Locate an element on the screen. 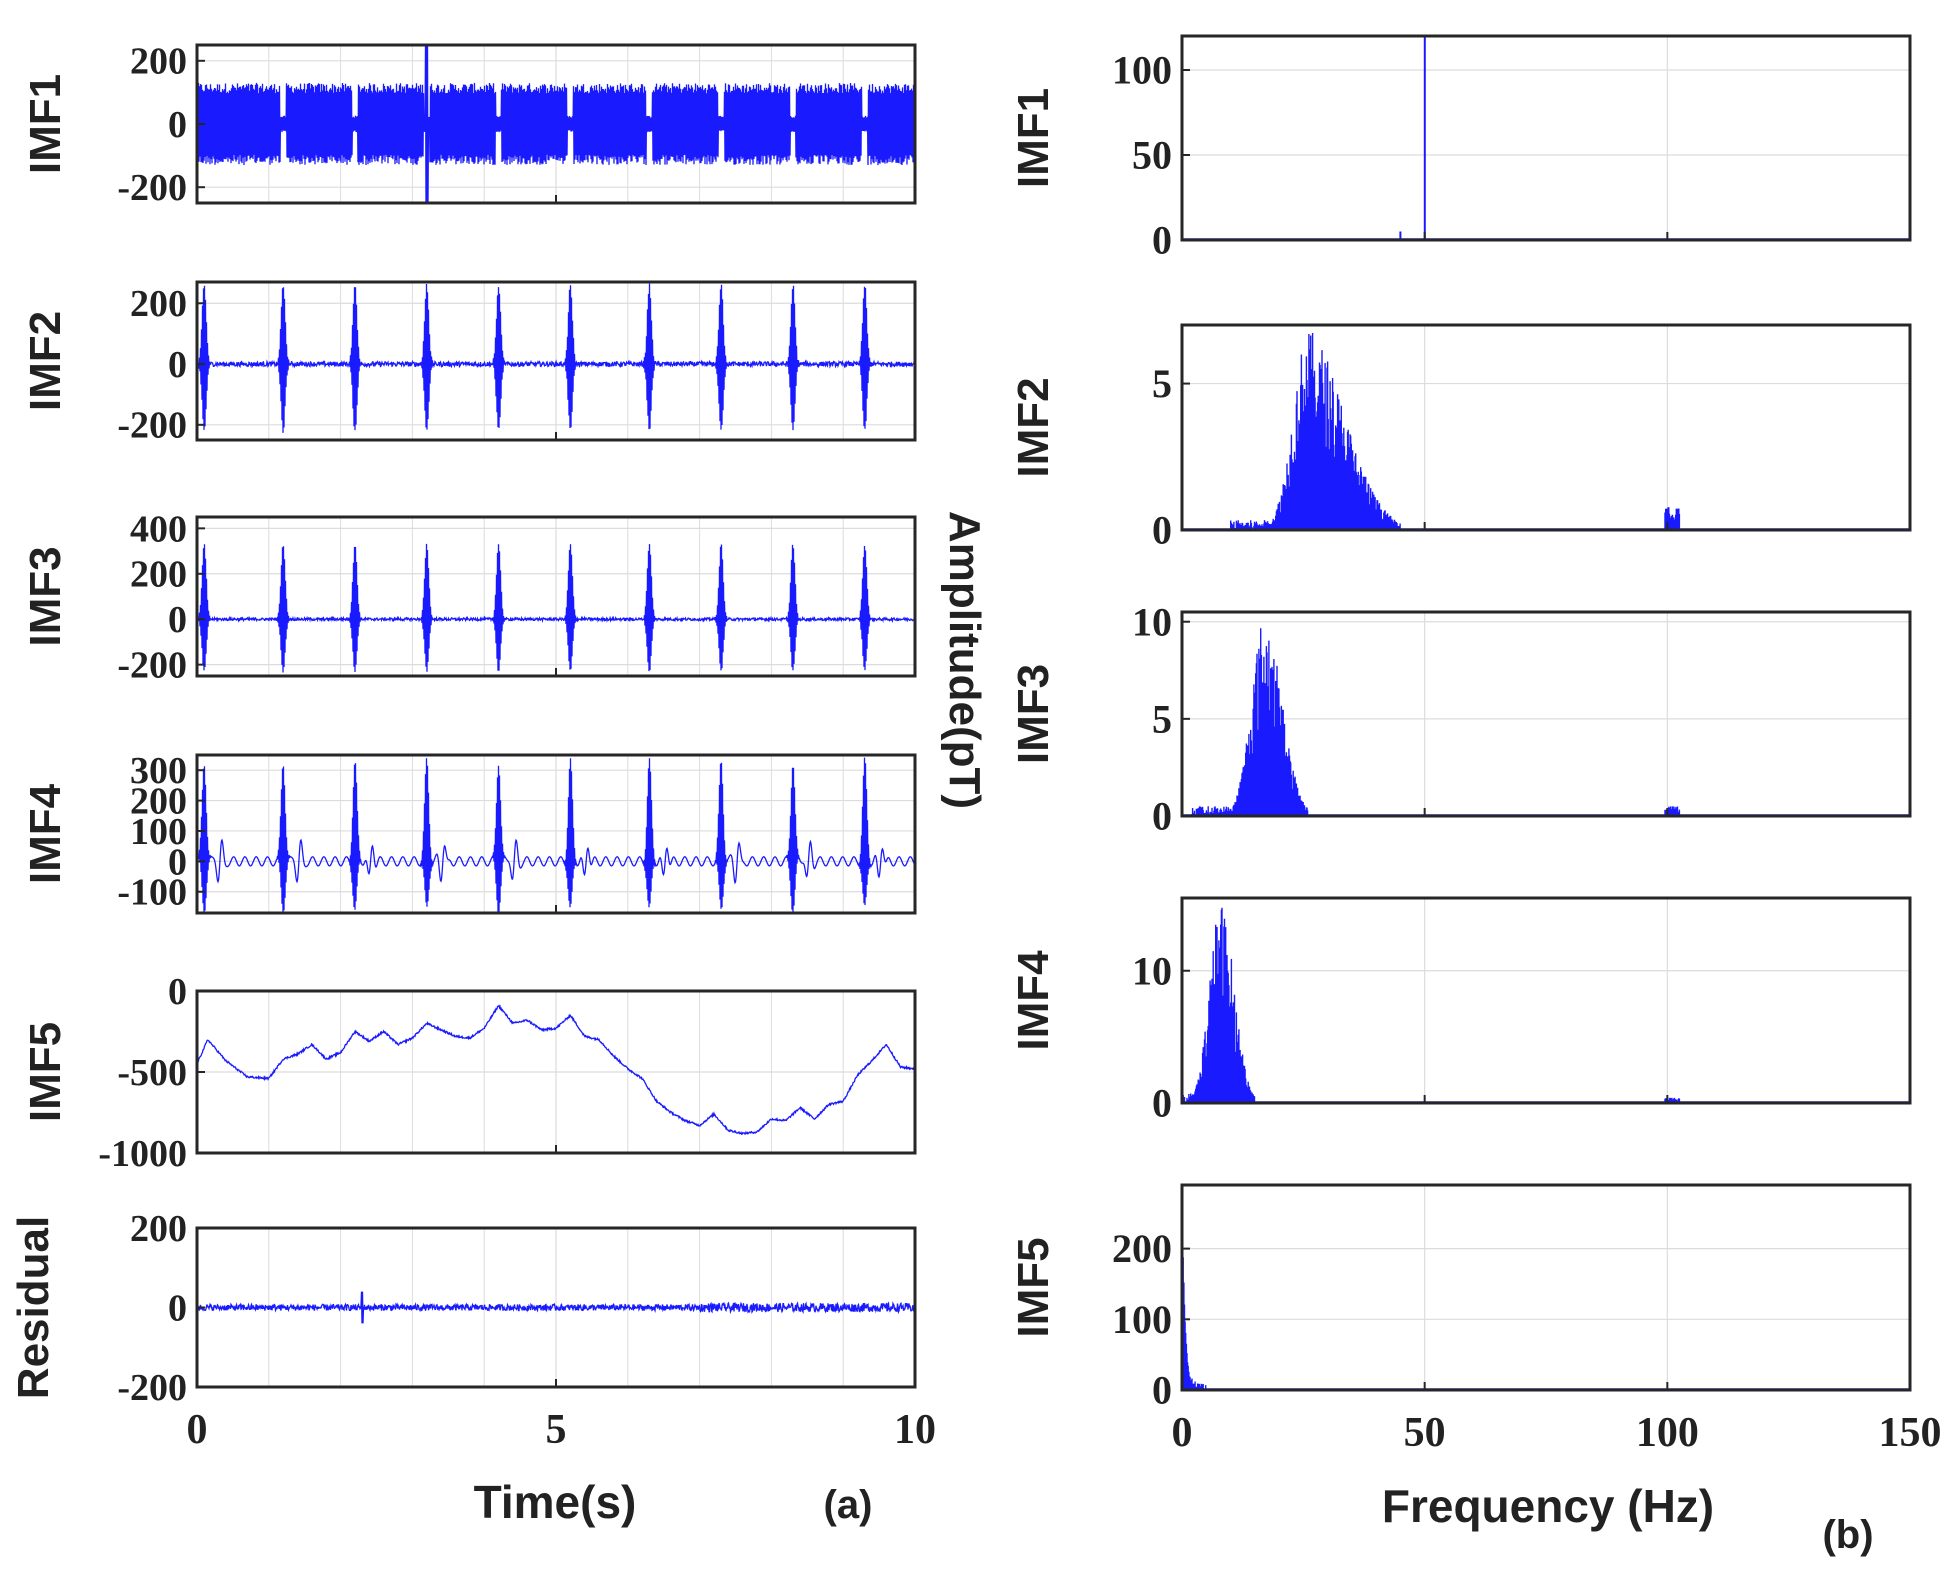  chart-panel-a-imf1: -200 0 200 IMF1 is located at coordinates (469, 125).